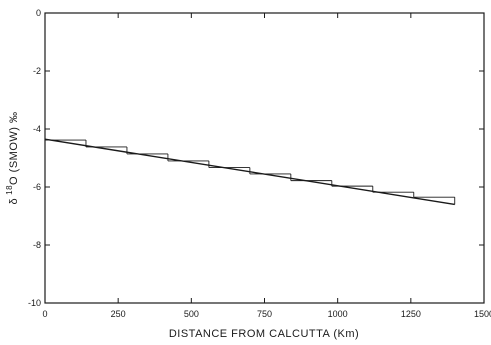 The height and width of the screenshot is (345, 491). I want to click on x-tick-label: 250, so click(118, 314).